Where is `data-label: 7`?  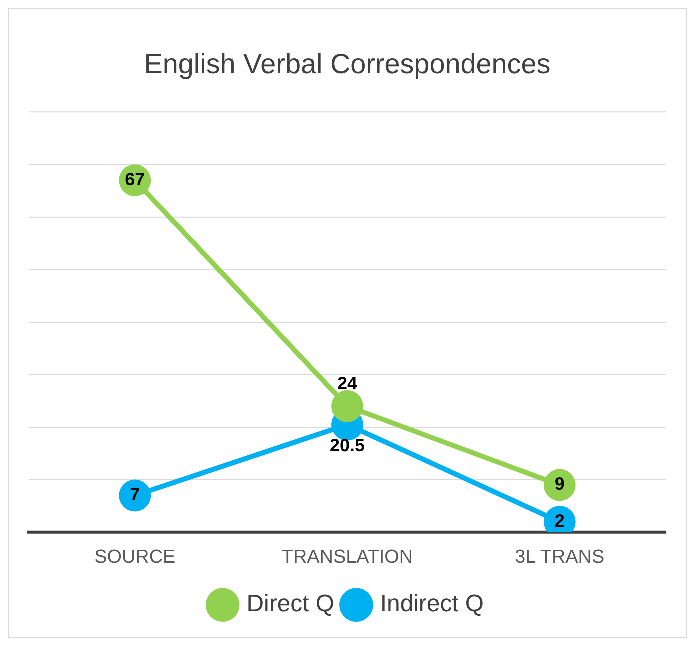
data-label: 7 is located at coordinates (135, 494).